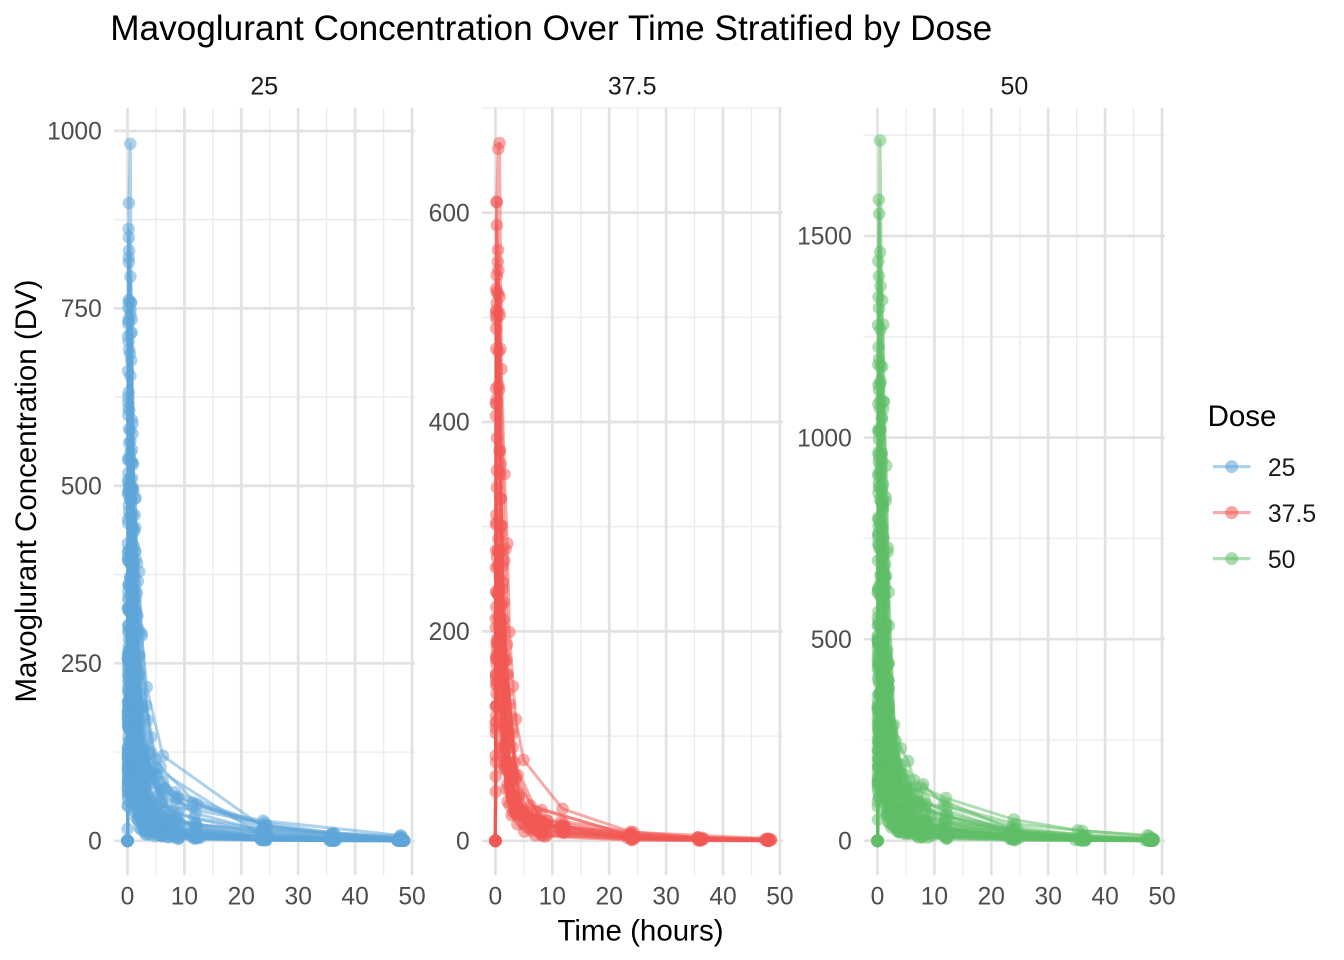 This screenshot has height=960, width=1344. What do you see at coordinates (640, 930) in the screenshot?
I see `svg-text: Time (hours)` at bounding box center [640, 930].